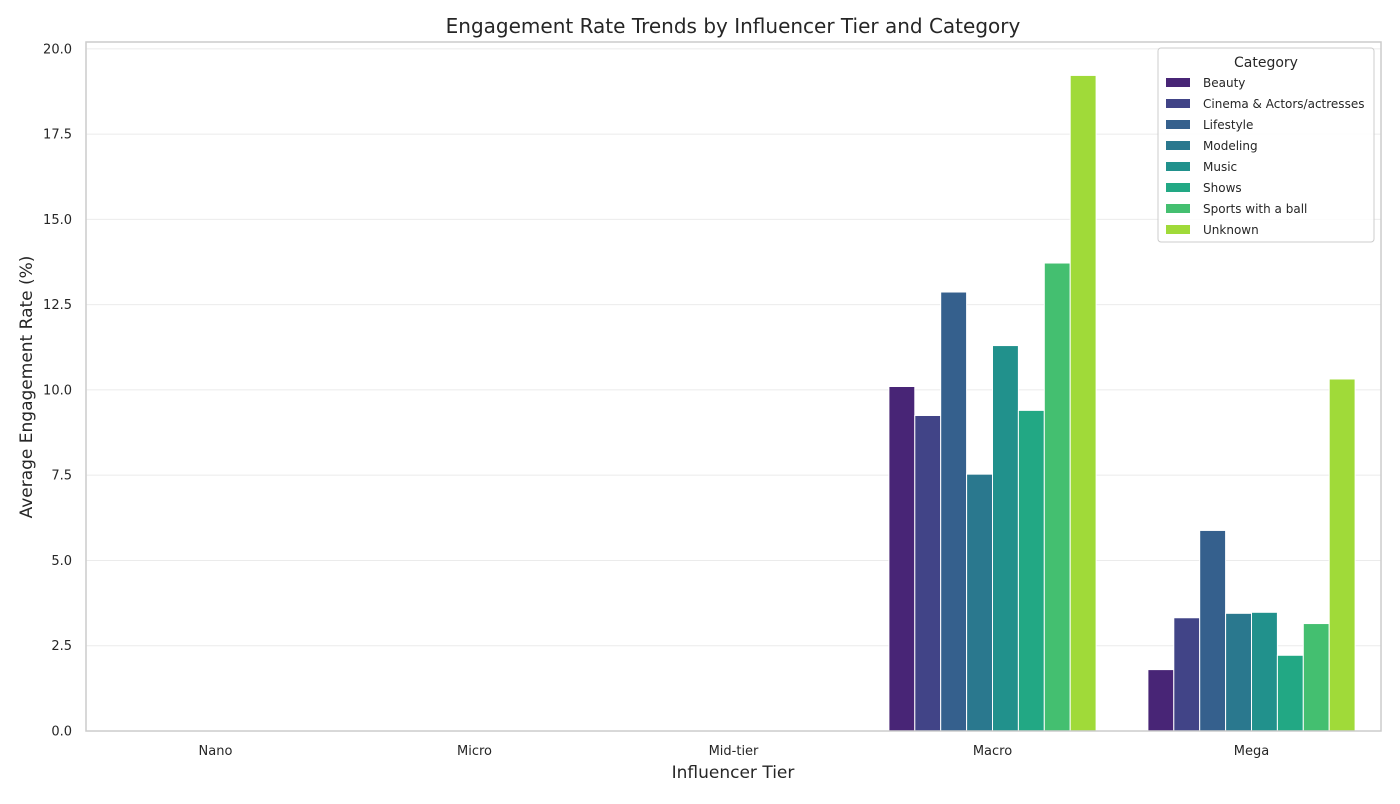 The image size is (1400, 804). Describe the element at coordinates (1220, 167) in the screenshot. I see `legend-label: Music` at that location.